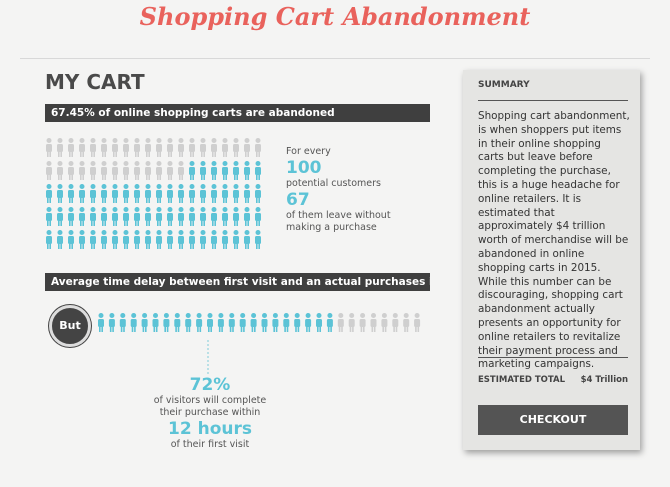 This screenshot has height=487, width=670. What do you see at coordinates (210, 444) in the screenshot?
I see `text: of their first visit` at bounding box center [210, 444].